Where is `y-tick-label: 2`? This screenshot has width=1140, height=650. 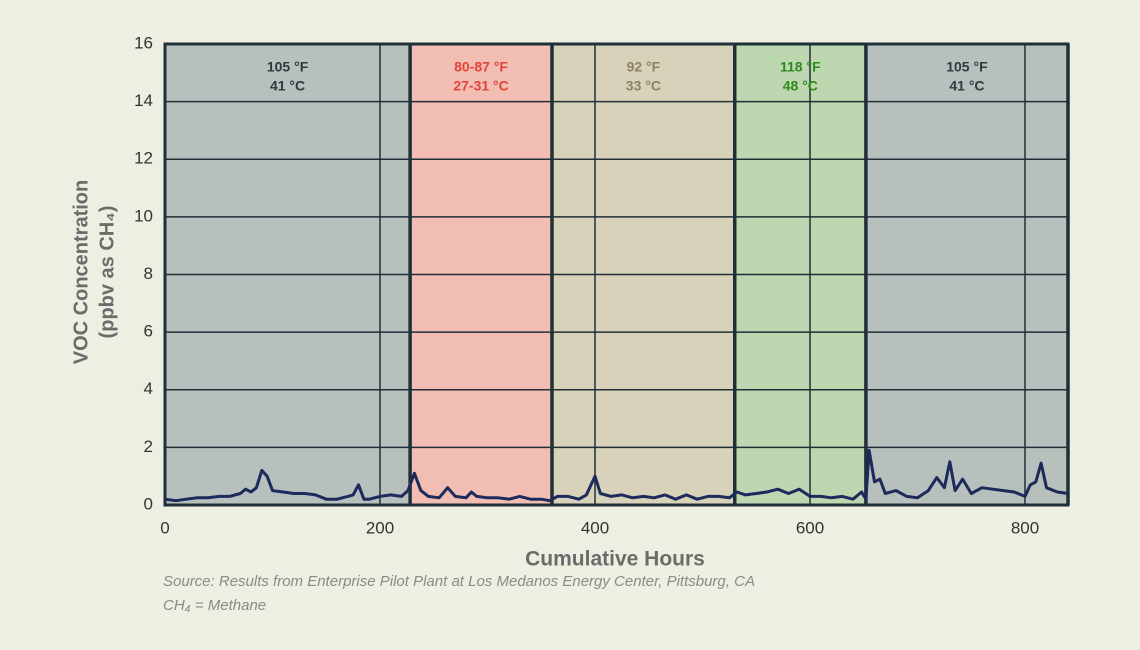
y-tick-label: 2 is located at coordinates (148, 446).